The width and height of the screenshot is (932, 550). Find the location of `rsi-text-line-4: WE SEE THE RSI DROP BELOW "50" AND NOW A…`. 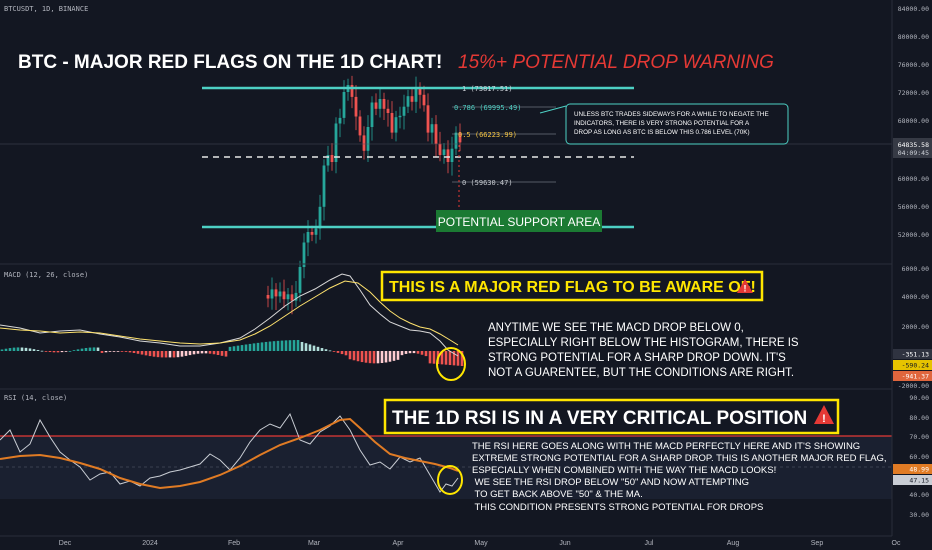

rsi-text-line-4: WE SEE THE RSI DROP BELOW "50" AND NOW A… is located at coordinates (610, 482).